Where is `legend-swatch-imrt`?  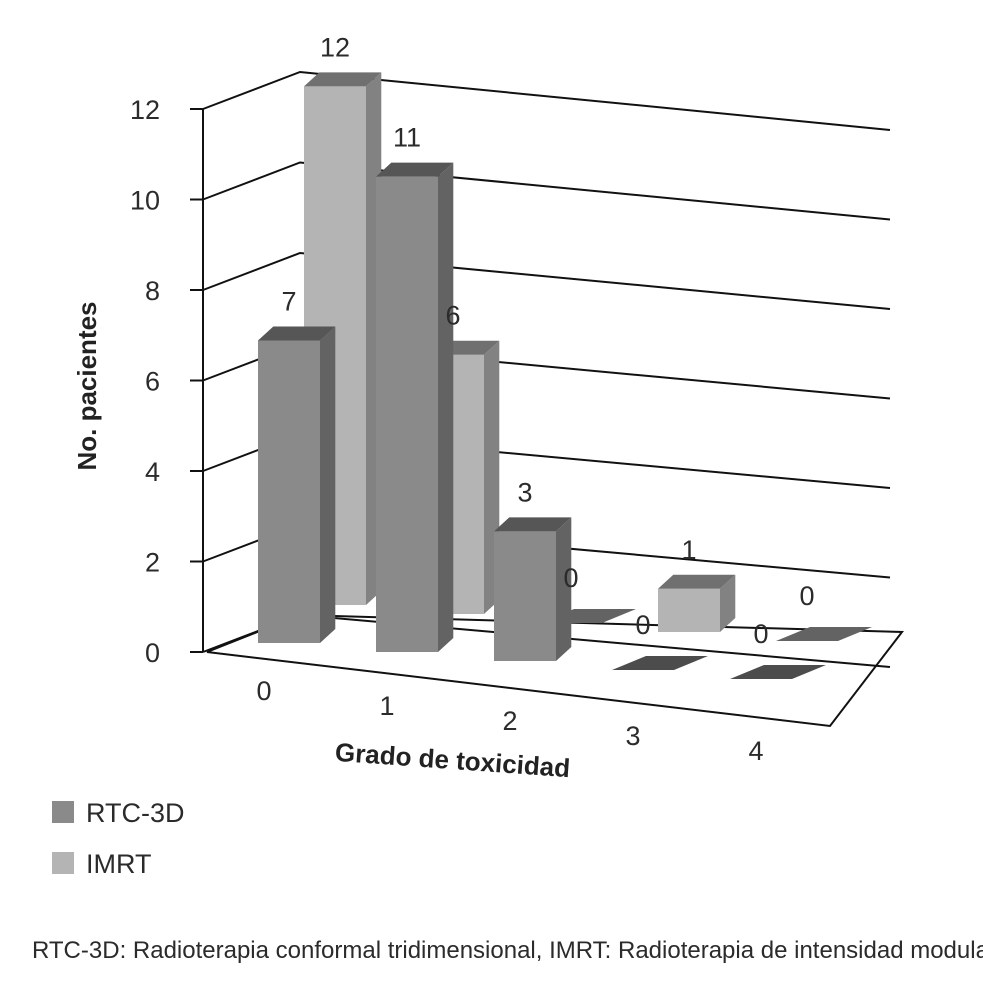 legend-swatch-imrt is located at coordinates (63, 863).